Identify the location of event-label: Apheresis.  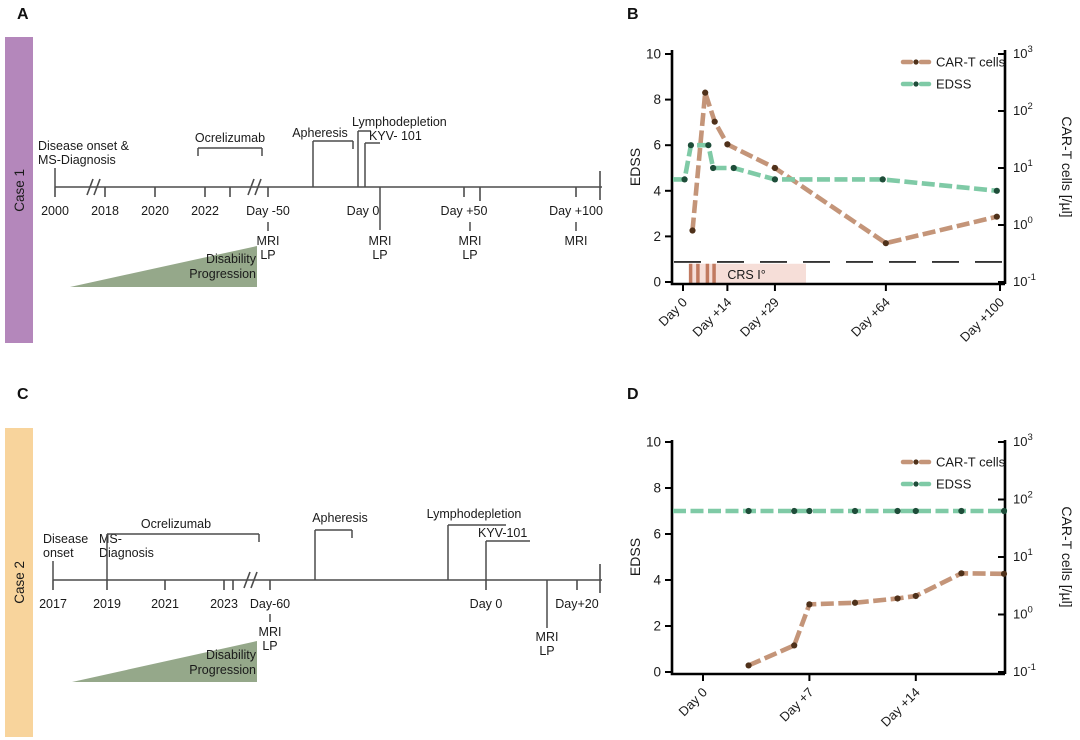
(320, 133).